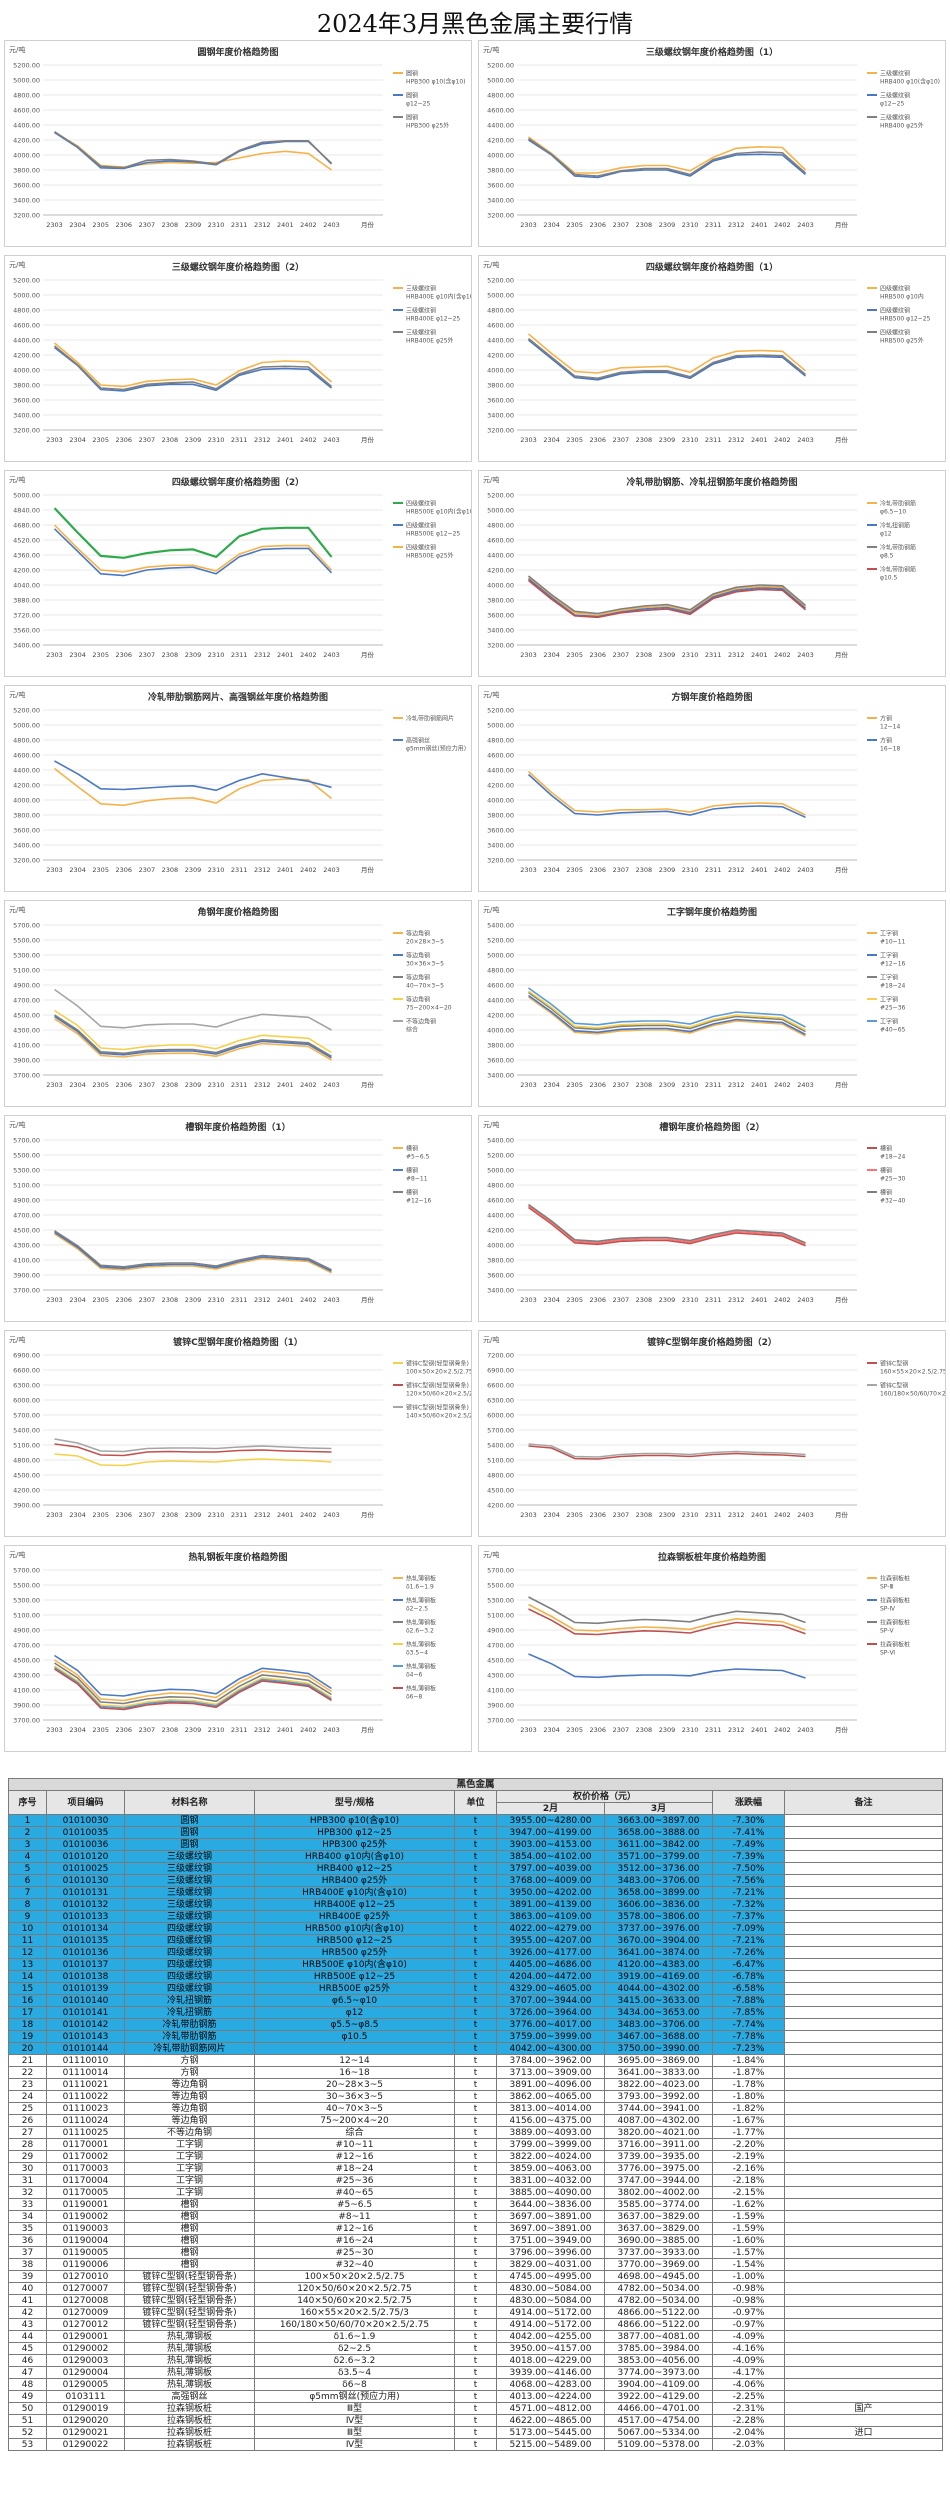 This screenshot has width=950, height=2503. I want to click on legend-label: 镀锌C型钢(轻型钢骨条)120×50/60×20×2.5/2.75, so click(438, 1390).